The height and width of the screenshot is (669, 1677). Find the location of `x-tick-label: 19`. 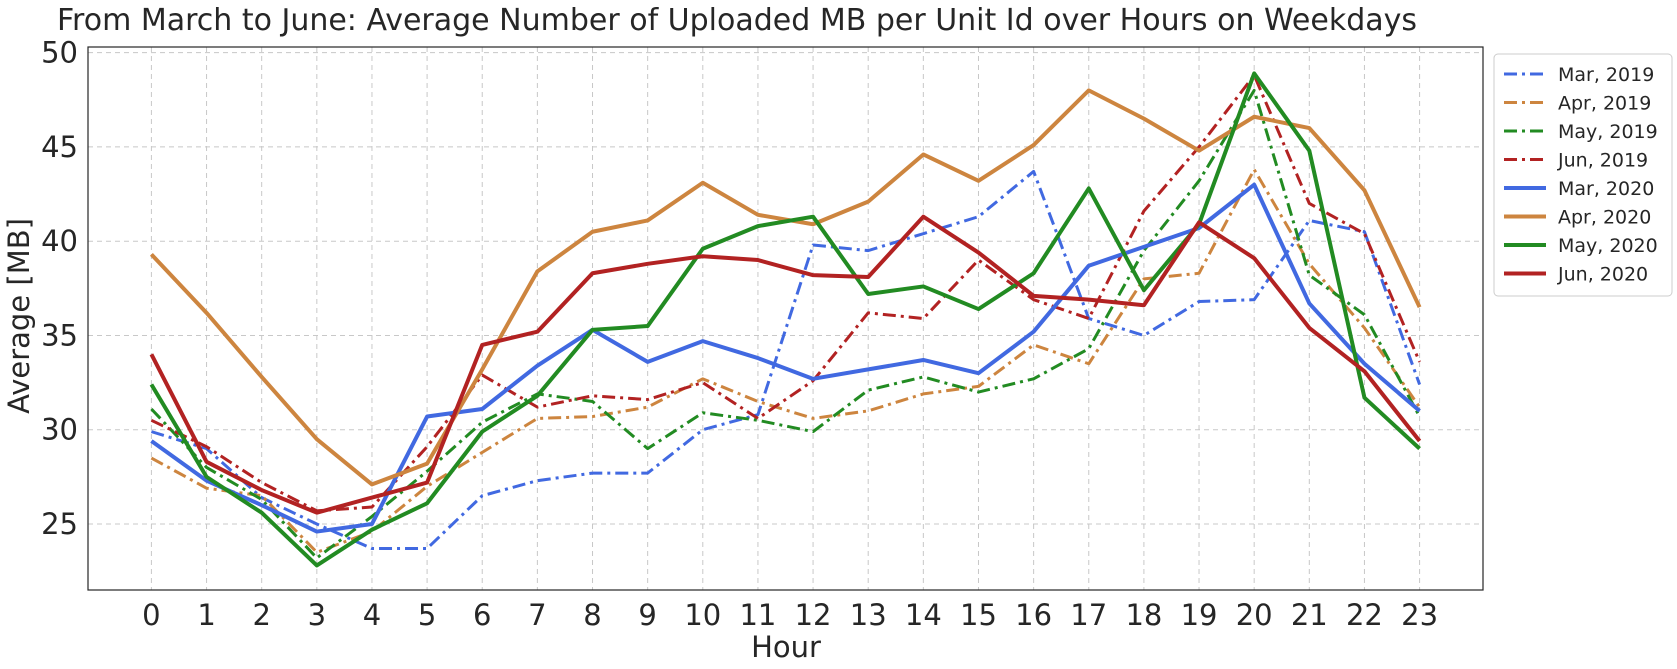

x-tick-label: 19 is located at coordinates (1199, 615).